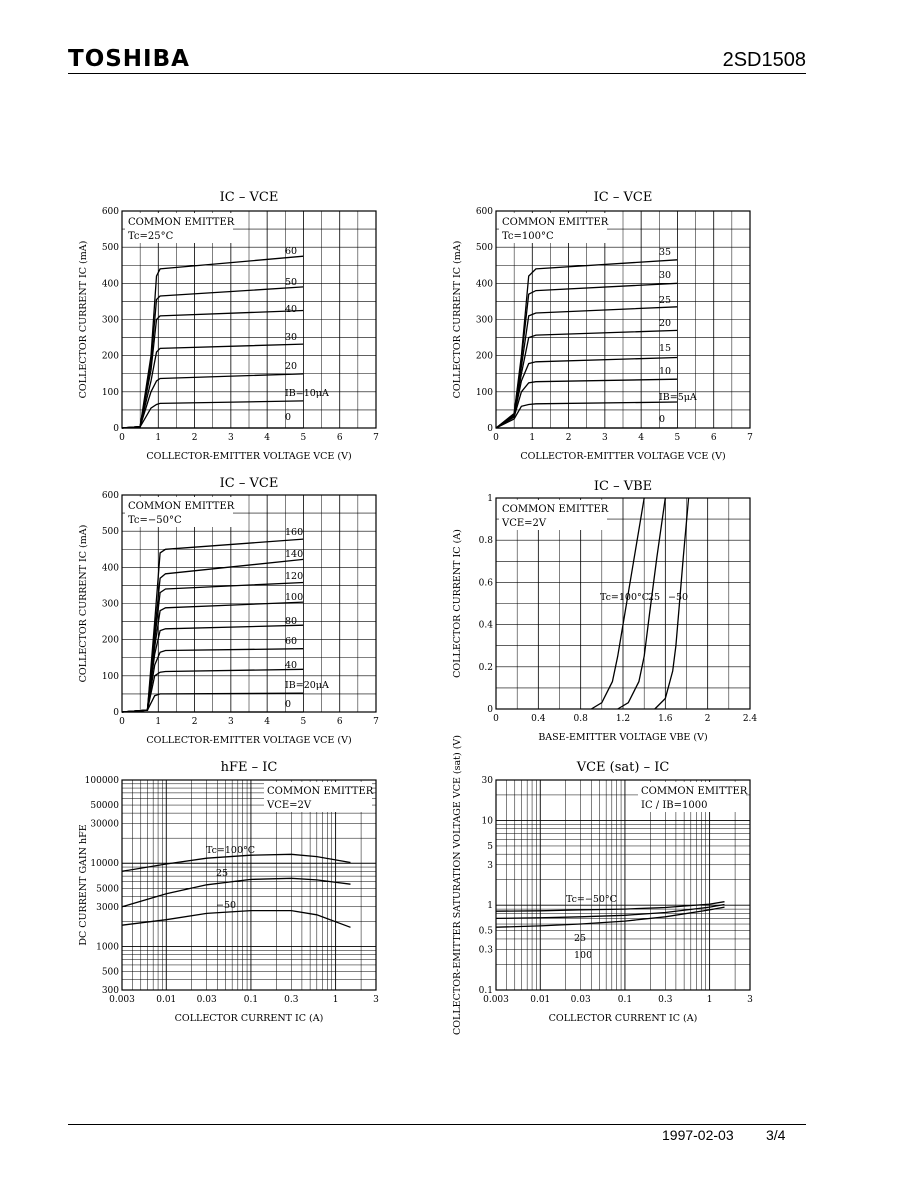 The image size is (918, 1188). Describe the element at coordinates (104, 864) in the screenshot. I see `y-tick-label: 10000` at that location.